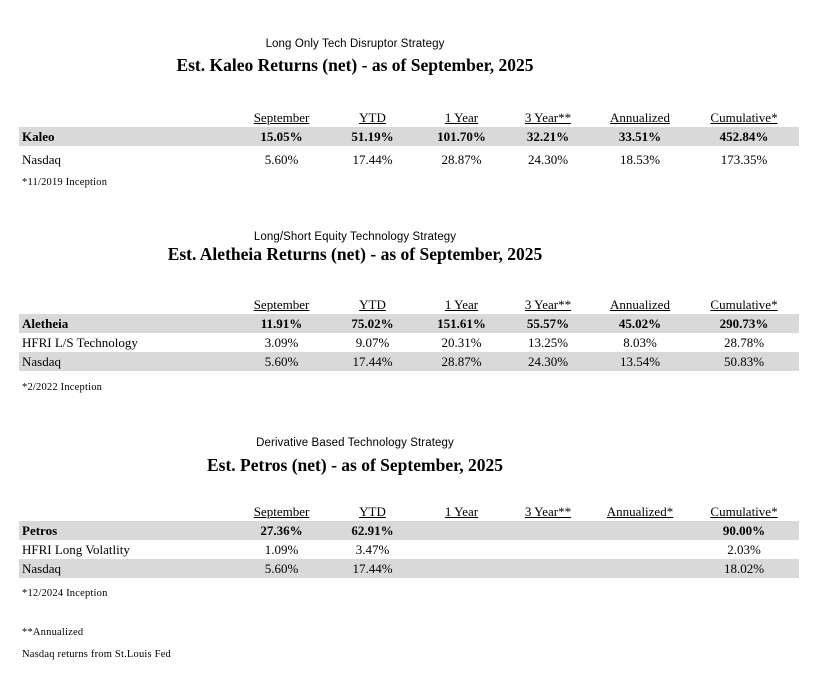 This screenshot has width=832, height=691. What do you see at coordinates (127, 530) in the screenshot?
I see `row-label: Petros` at bounding box center [127, 530].